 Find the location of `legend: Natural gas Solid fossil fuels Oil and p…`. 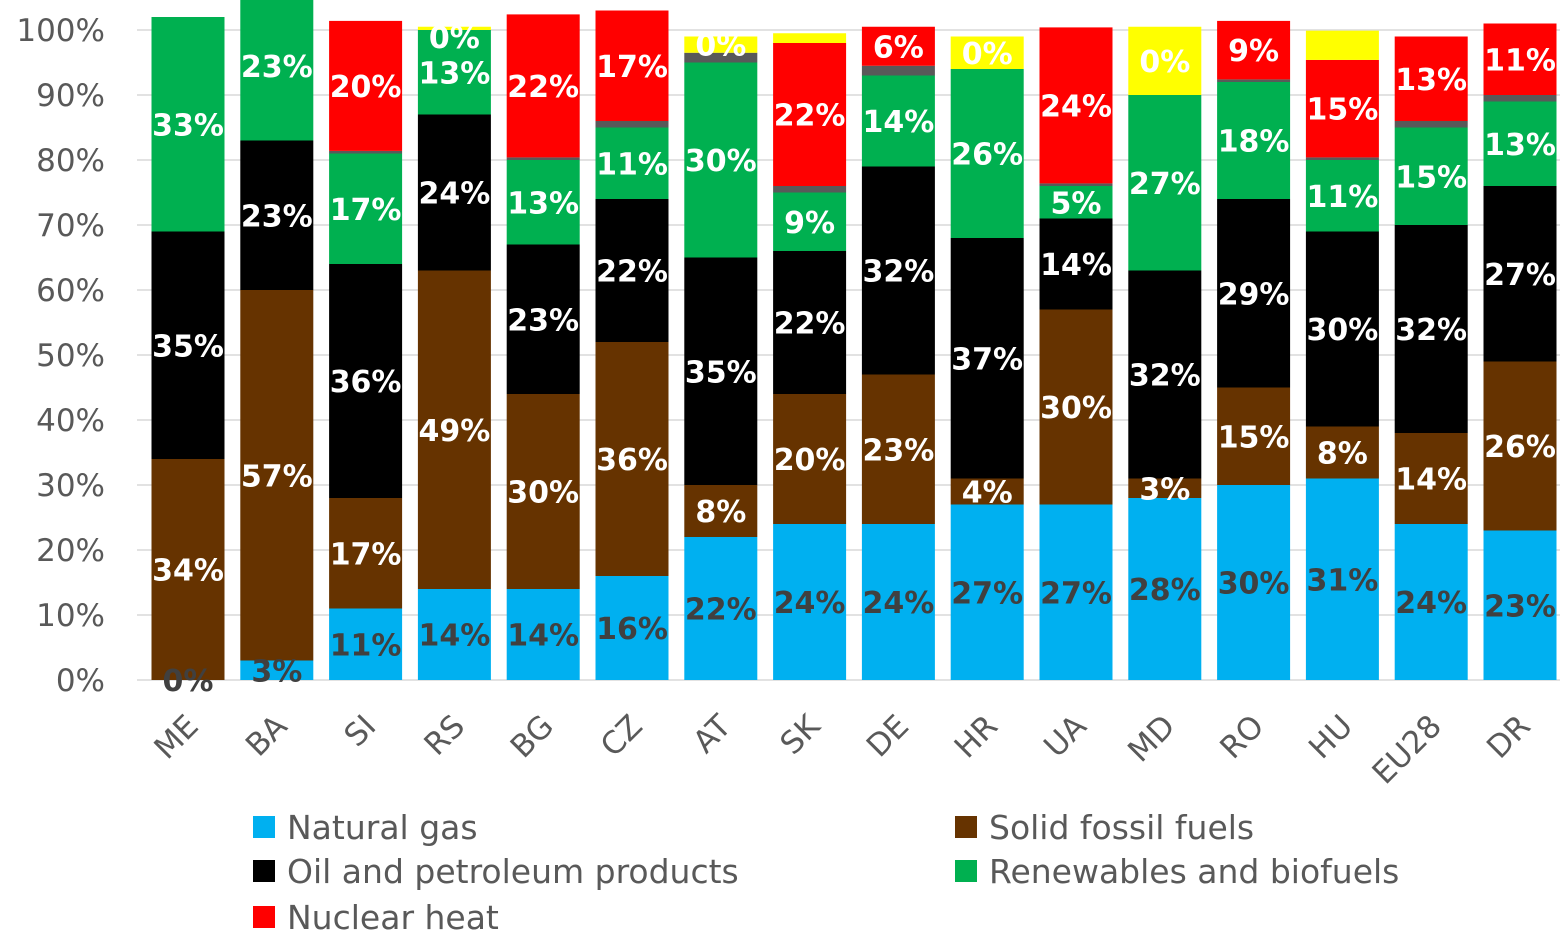

legend: Natural gas Solid fossil fuels Oil and p… is located at coordinates (878, 871).